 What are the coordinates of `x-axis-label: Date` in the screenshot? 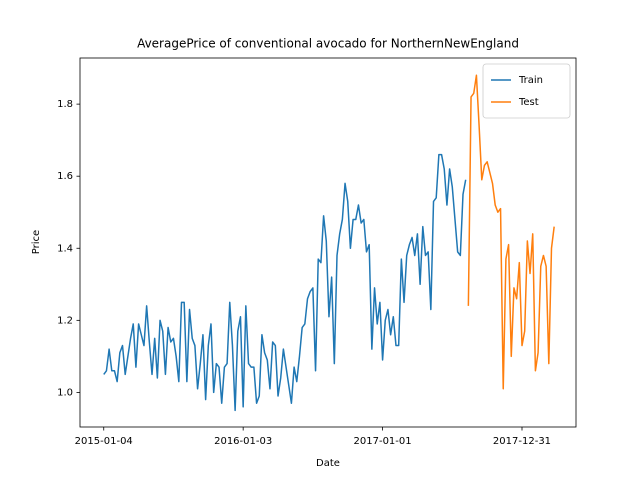 It's located at (328, 463).